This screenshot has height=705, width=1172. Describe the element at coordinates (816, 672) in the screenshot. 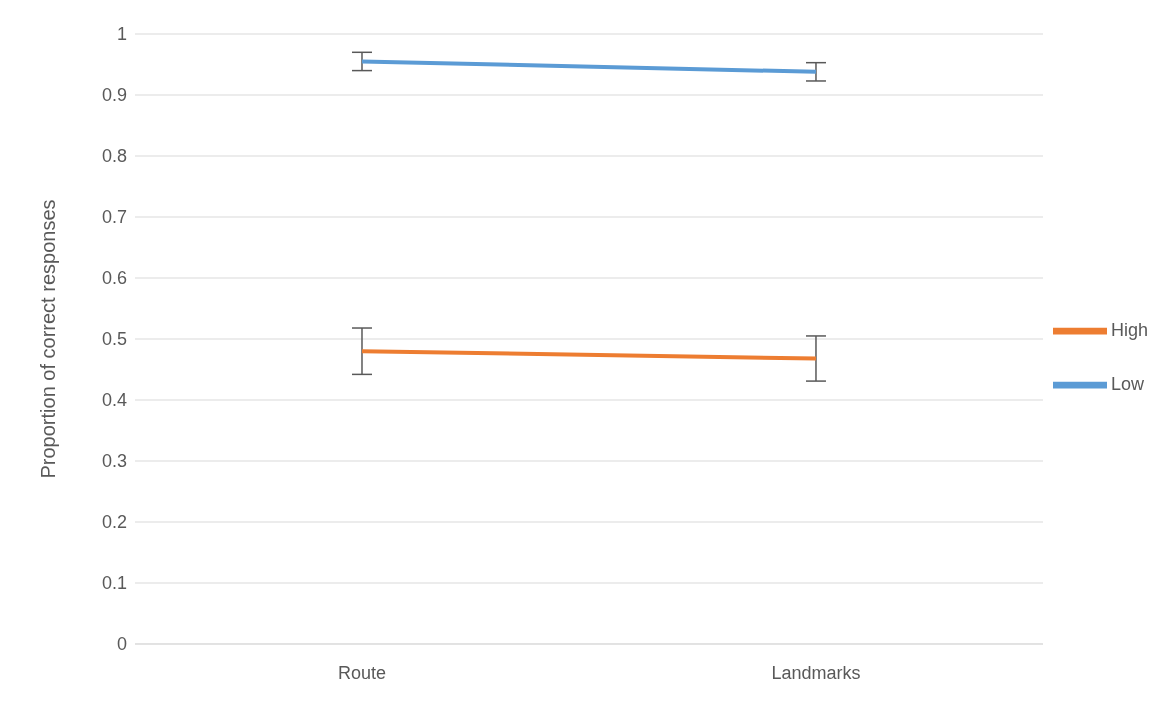

I see `x-tick-label: Landmarks` at that location.